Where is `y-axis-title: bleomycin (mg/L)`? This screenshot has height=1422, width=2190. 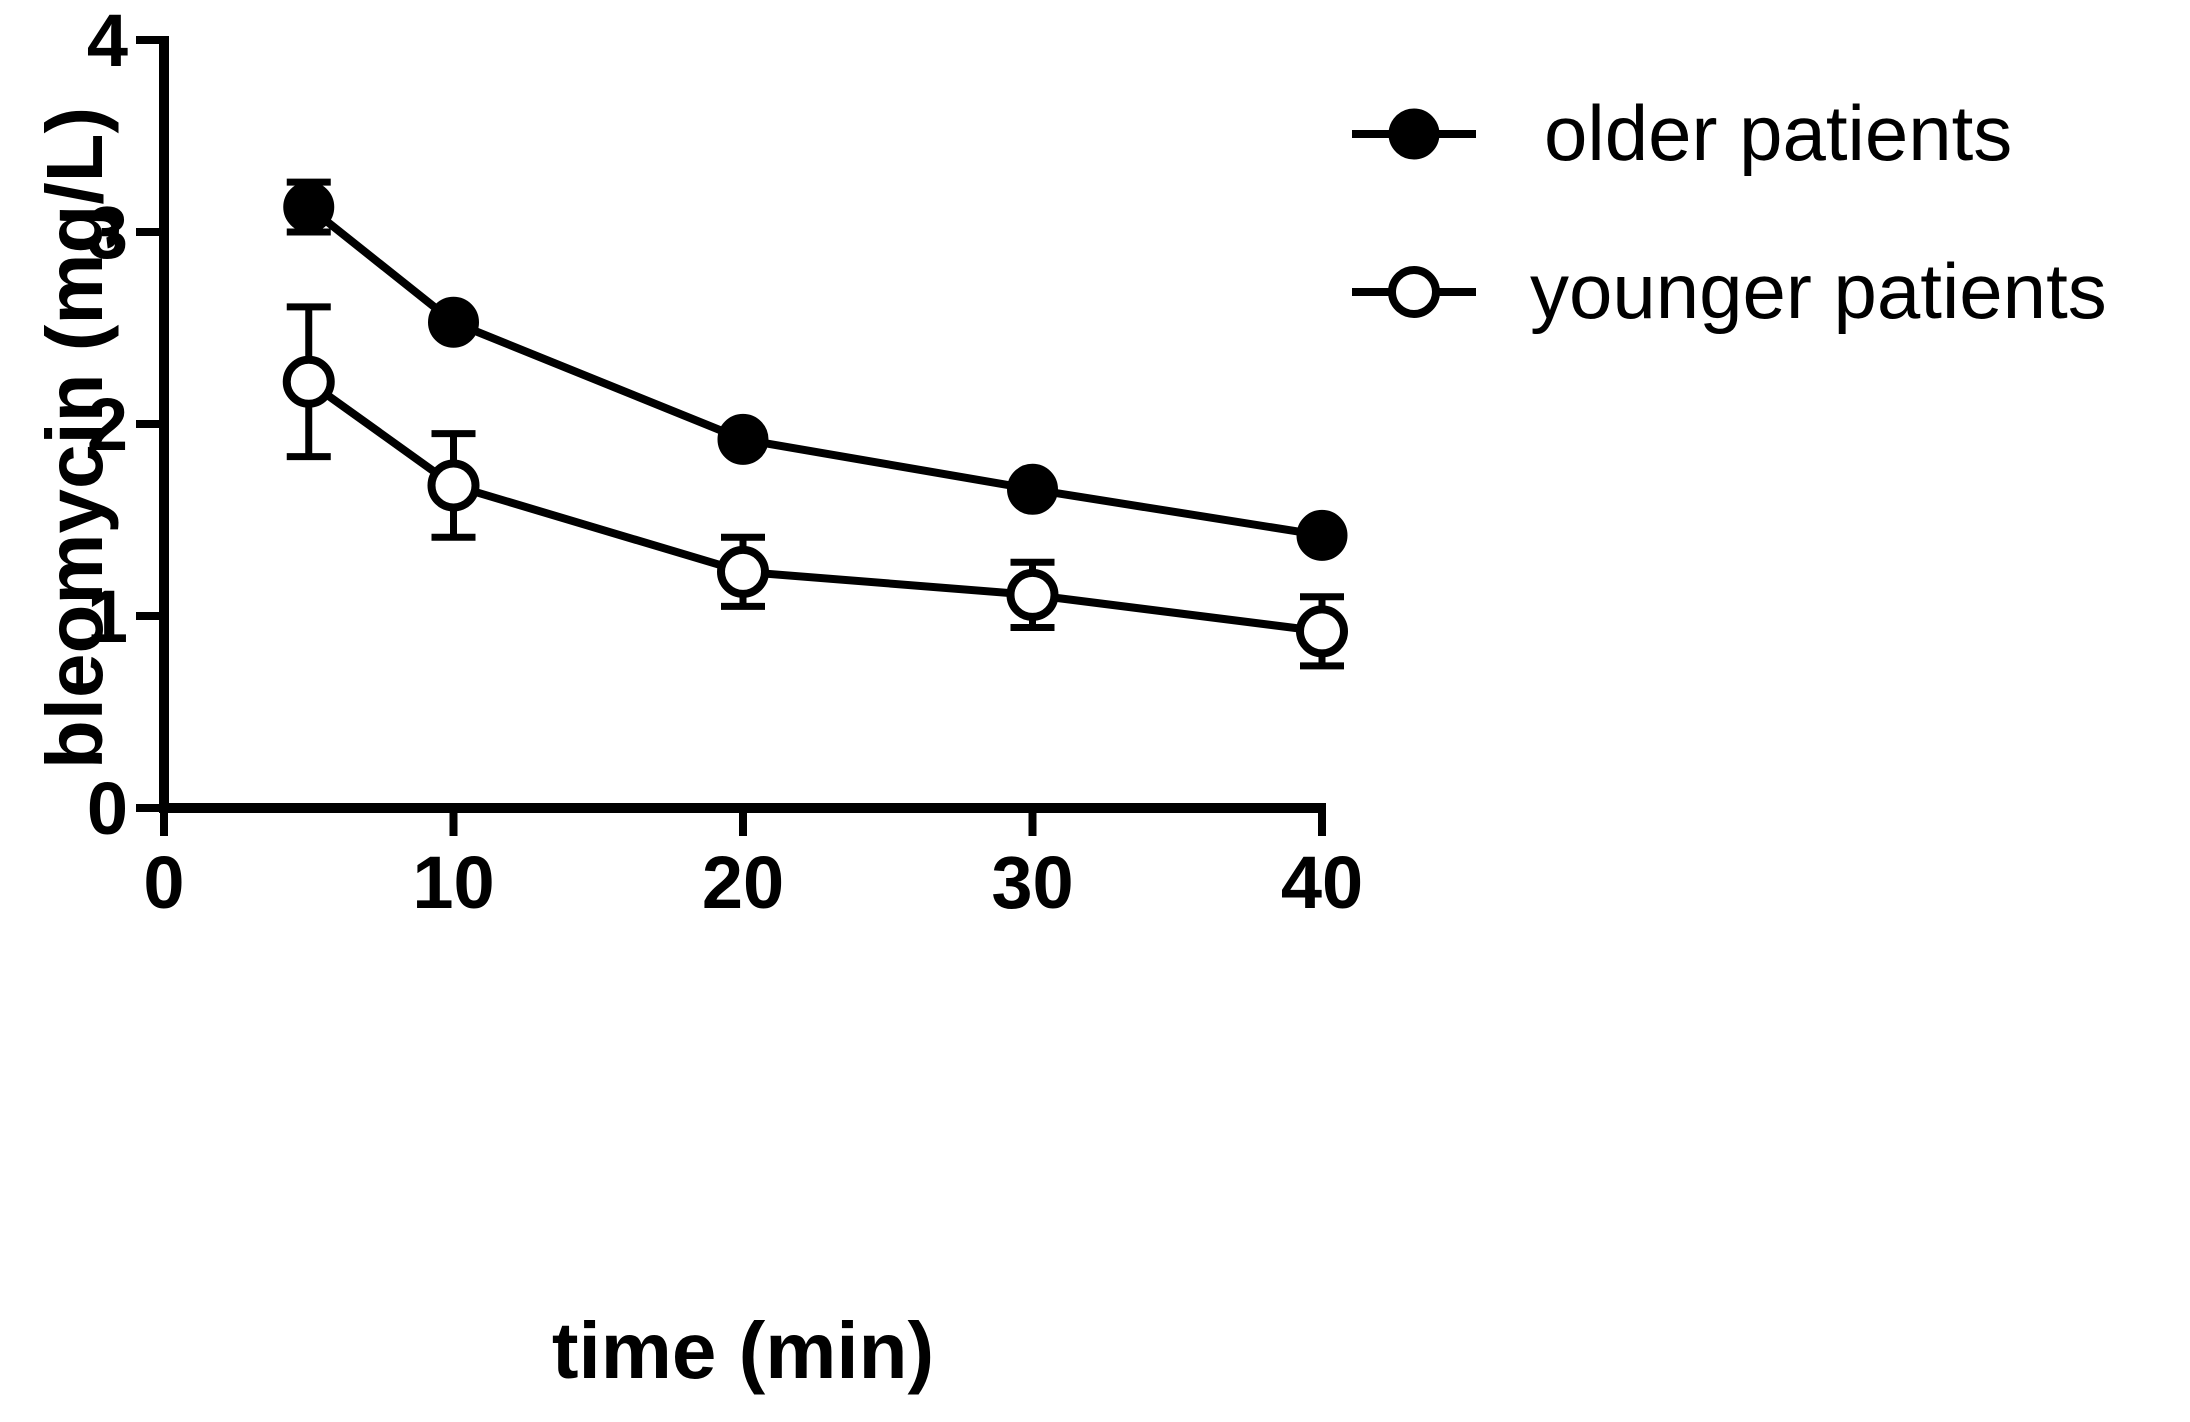
y-axis-title: bleomycin (mg/L) is located at coordinates (74, 438).